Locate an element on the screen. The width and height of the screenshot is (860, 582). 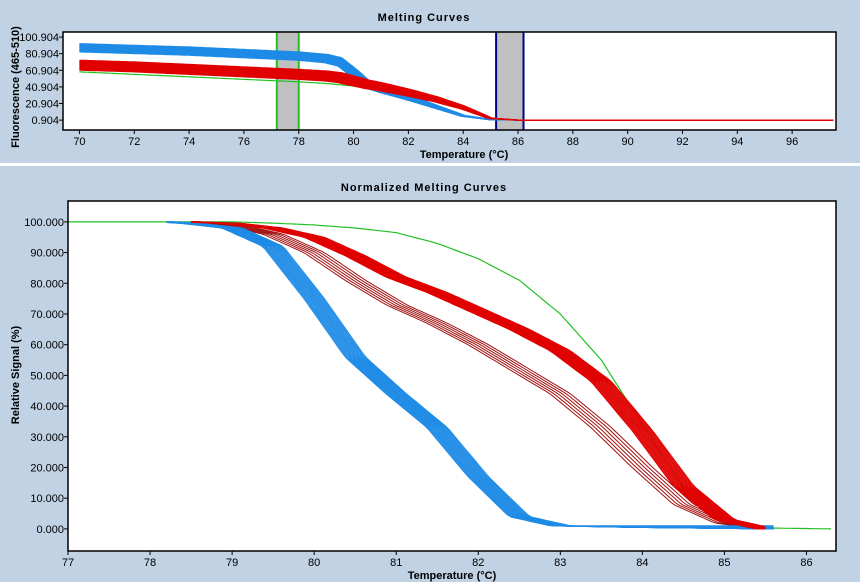
x-tick-label: 83 is located at coordinates (560, 563).